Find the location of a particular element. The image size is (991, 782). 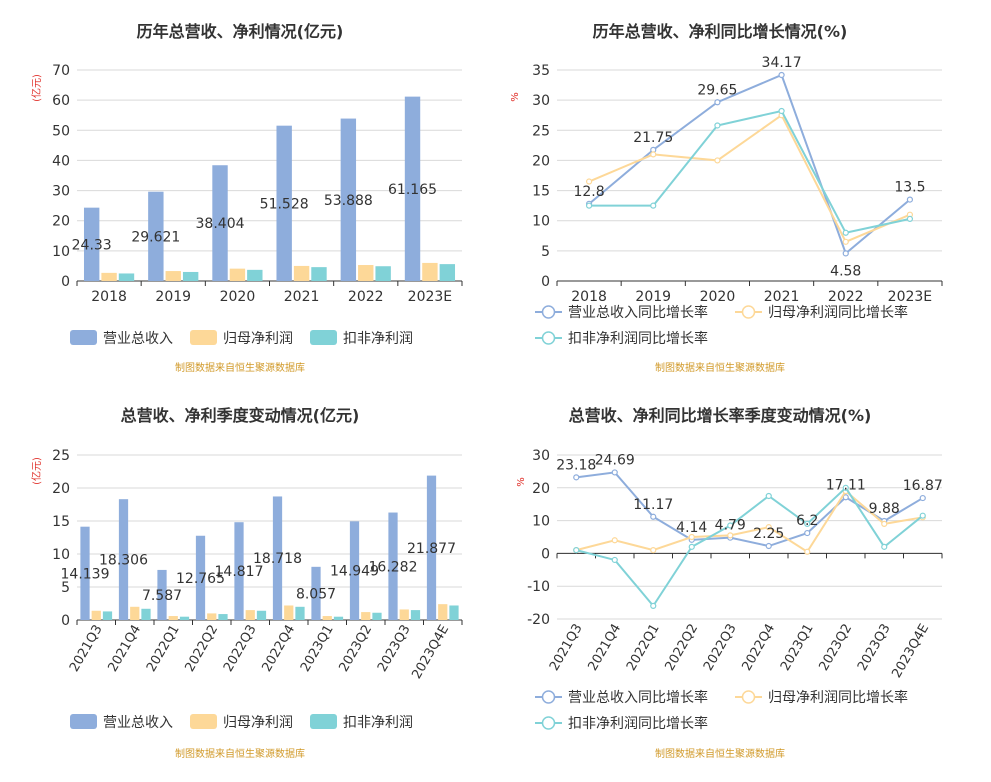

legend-label: 扣非净利润同比增长率 is located at coordinates (638, 723).